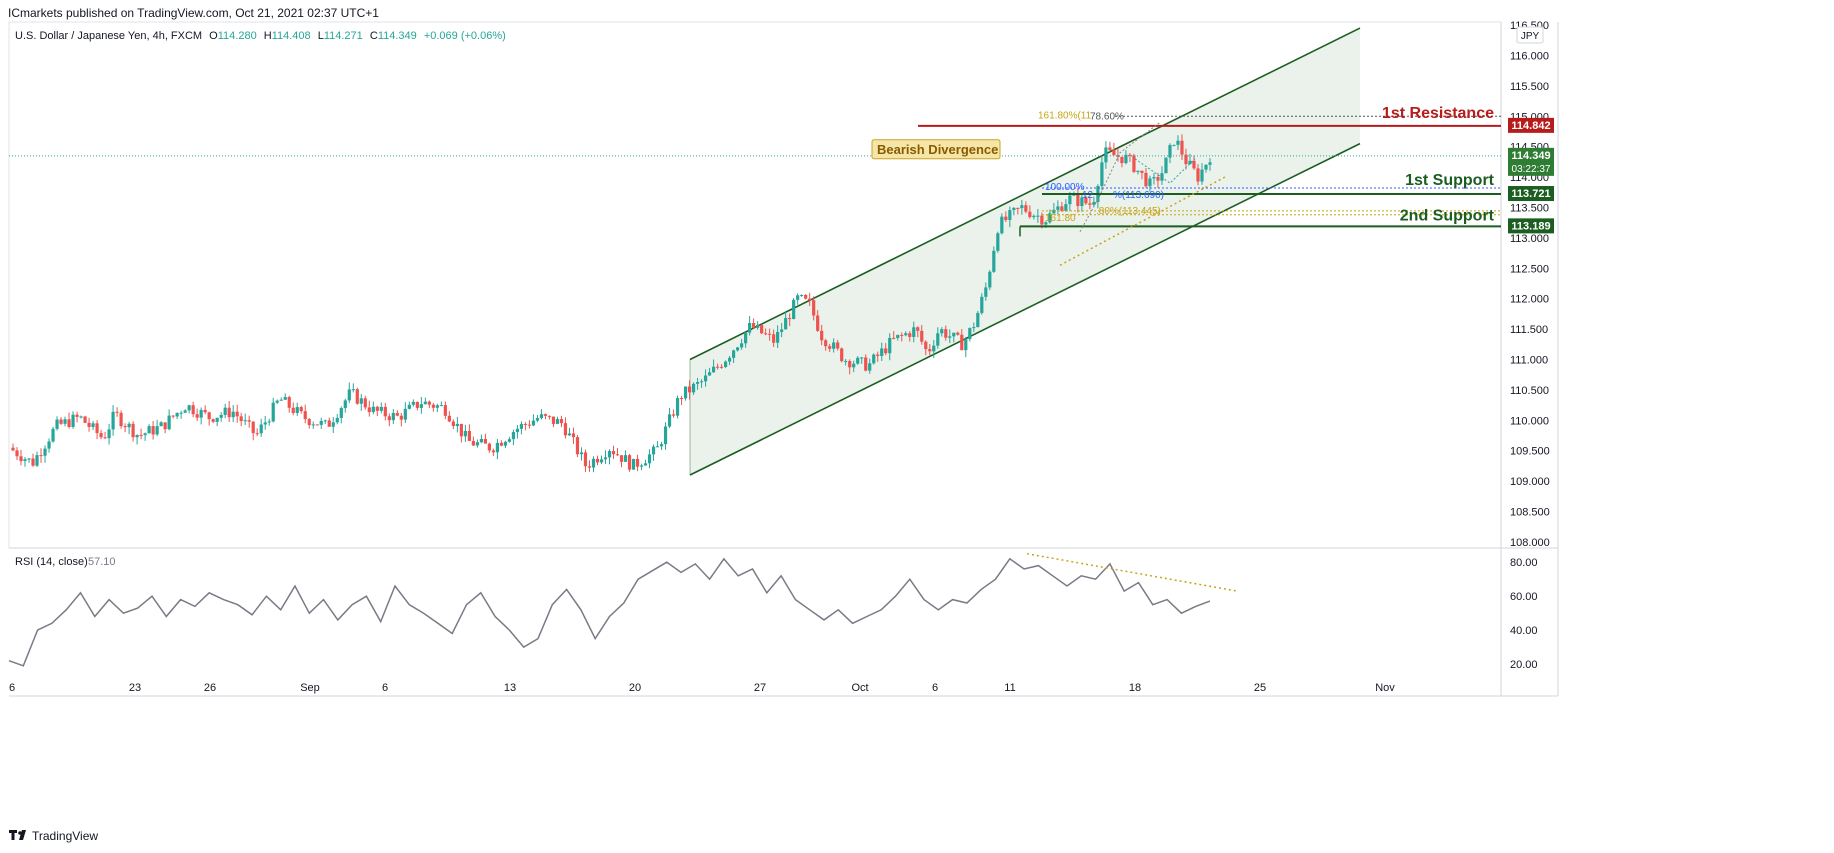 The width and height of the screenshot is (1834, 853). What do you see at coordinates (1524, 563) in the screenshot?
I see `rsi-tick-label: 80.00` at bounding box center [1524, 563].